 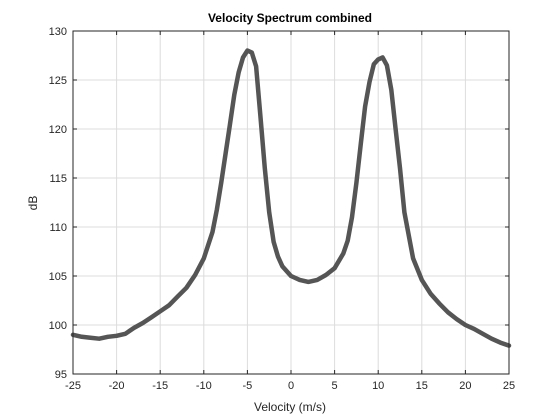 What do you see at coordinates (58, 326) in the screenshot?
I see `y-tick-label: 100` at bounding box center [58, 326].